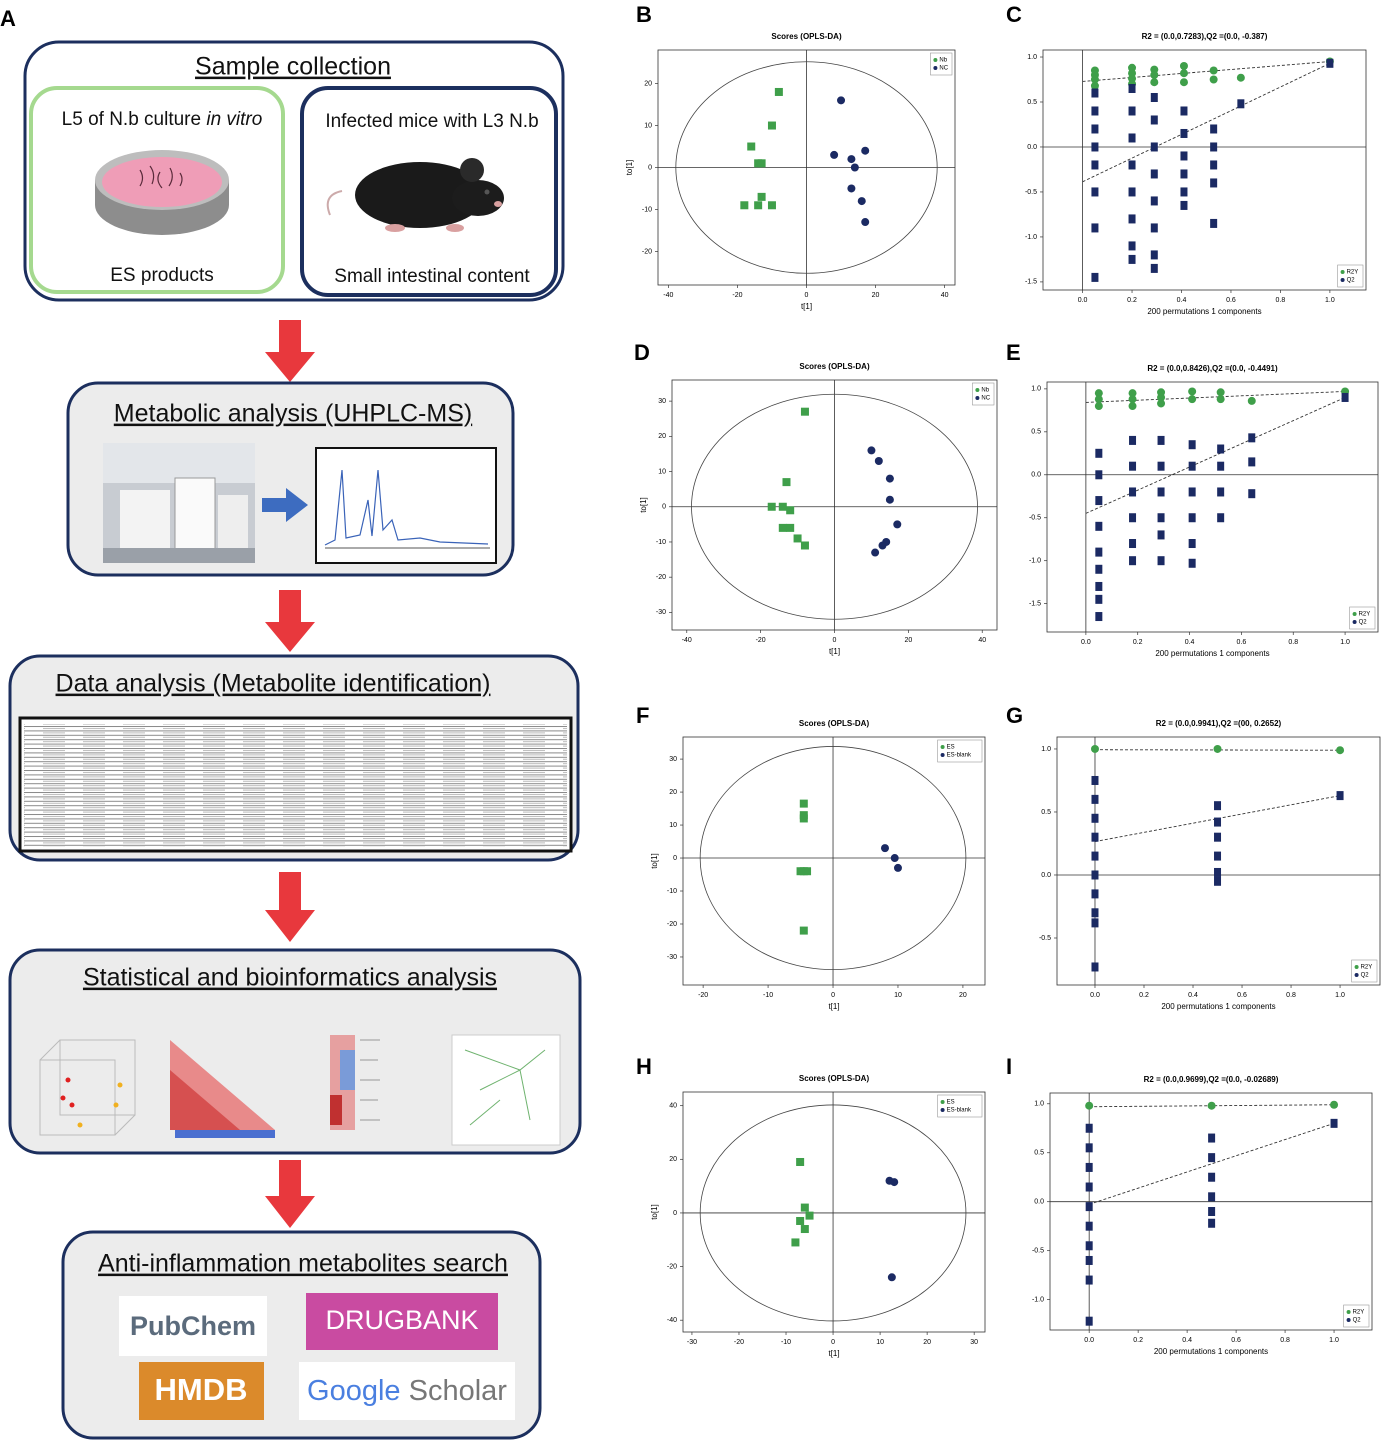 The image size is (1384, 1445). What do you see at coordinates (293, 67) in the screenshot?
I see `stage-title: Sample collection` at bounding box center [293, 67].